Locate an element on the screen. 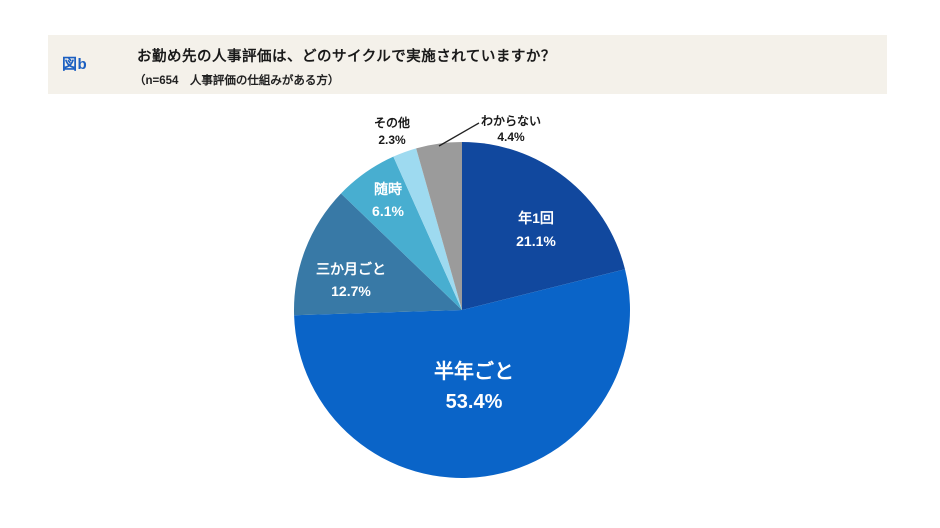 This screenshot has height=528, width=940. chart-sample-note: （n=654 人事評価の仕組みがある方） is located at coordinates (237, 81).